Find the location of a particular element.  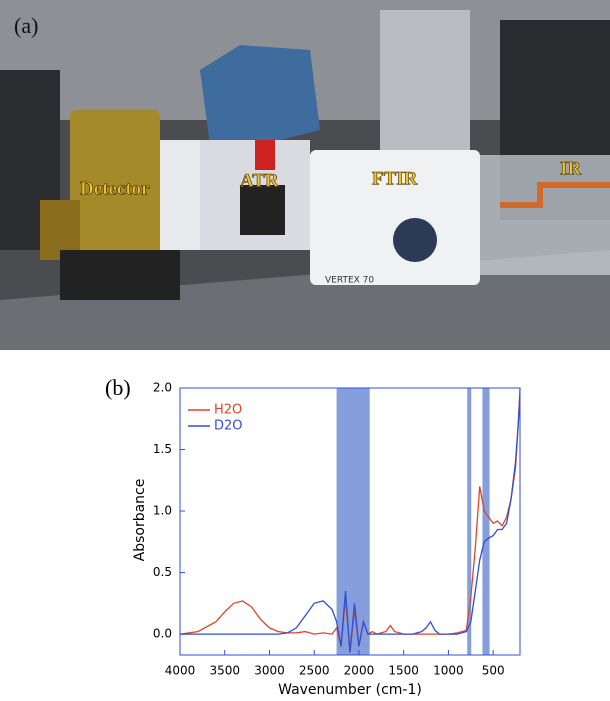

x-tick-label: 1500 is located at coordinates (403, 671).